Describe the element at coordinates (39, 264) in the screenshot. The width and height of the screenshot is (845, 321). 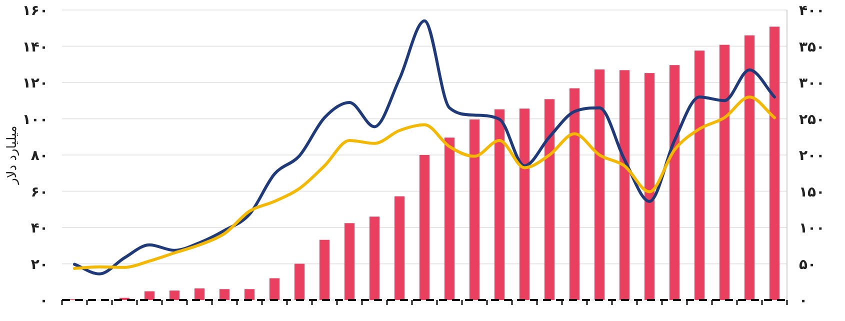
I see `y-tick-label: ۲۰` at that location.